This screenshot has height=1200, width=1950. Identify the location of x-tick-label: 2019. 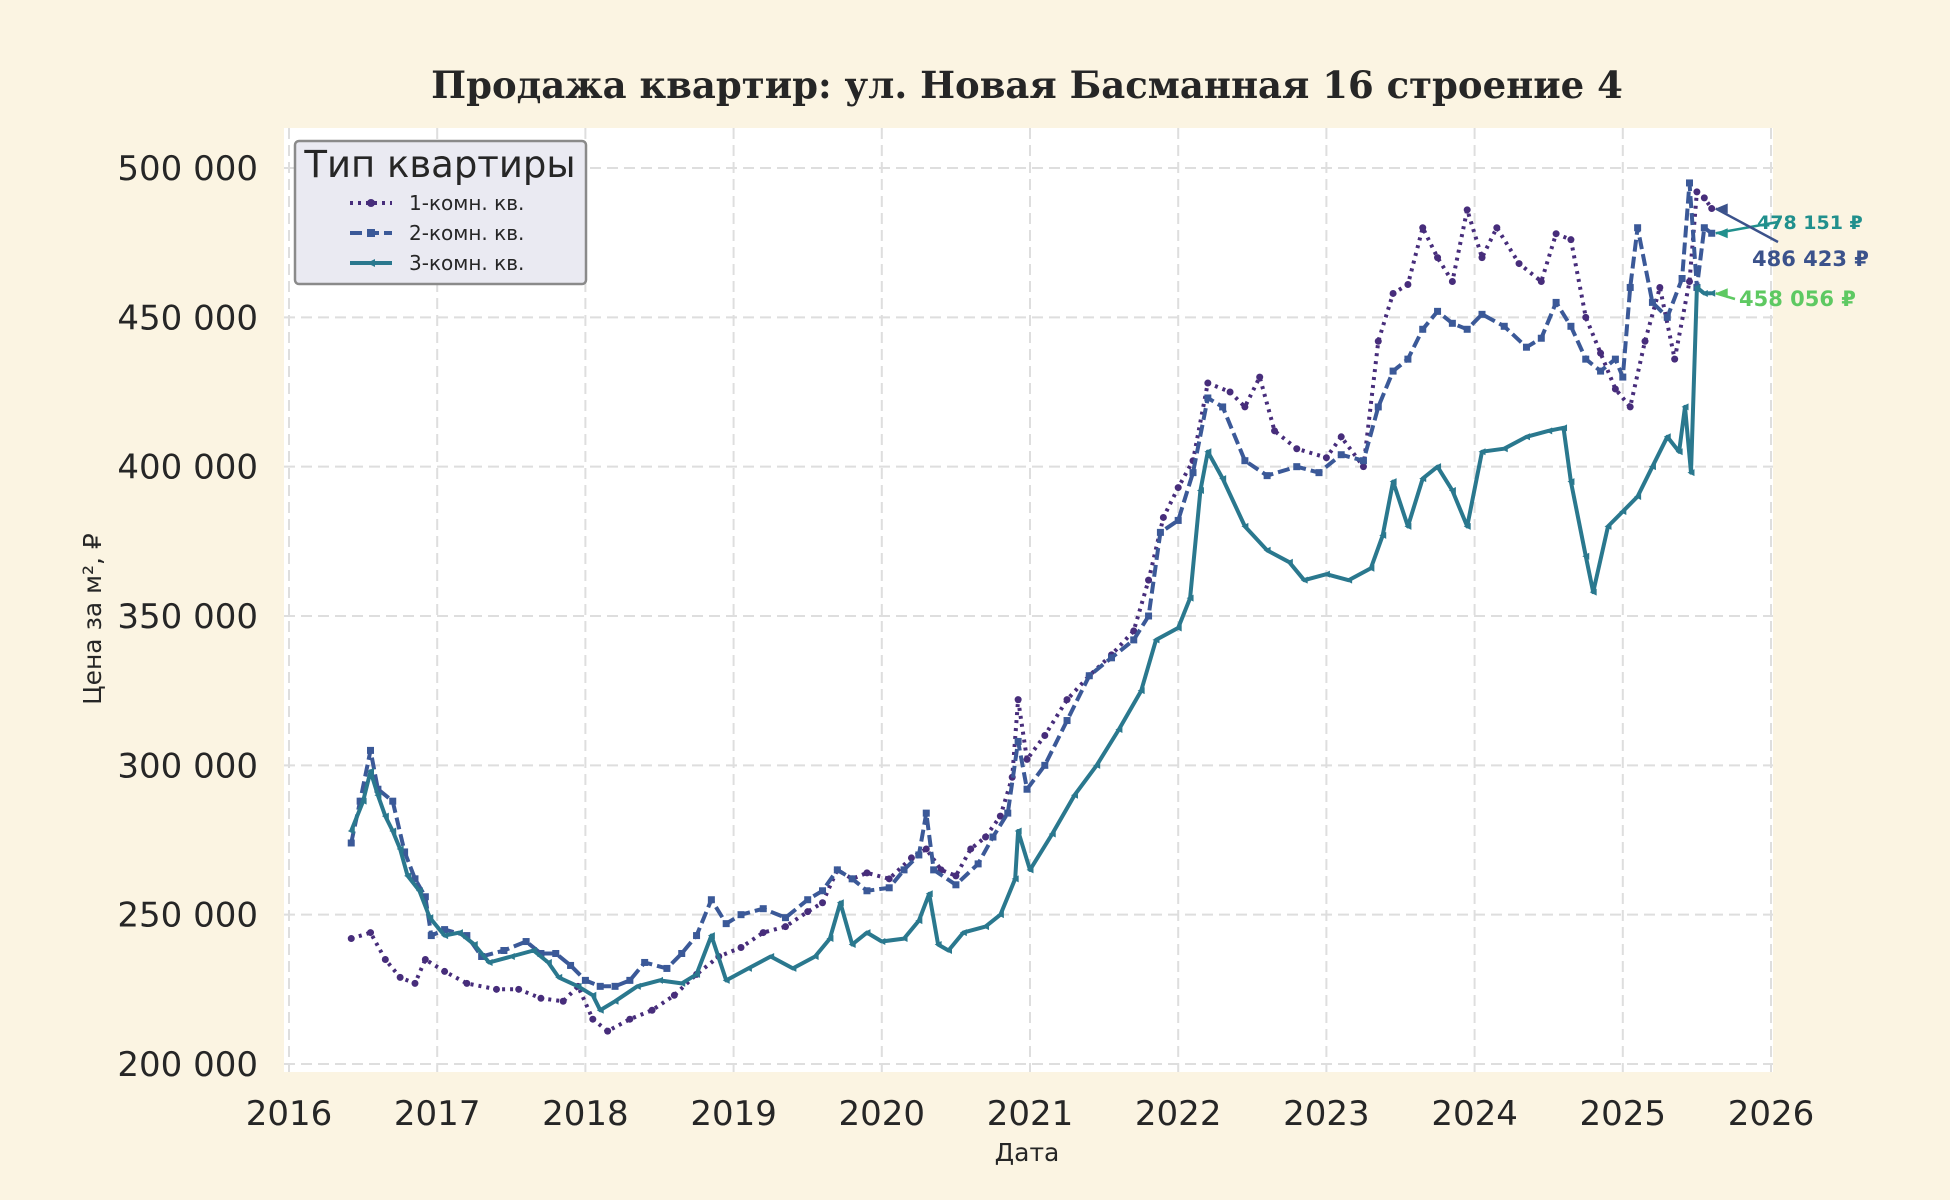
(733, 1114).